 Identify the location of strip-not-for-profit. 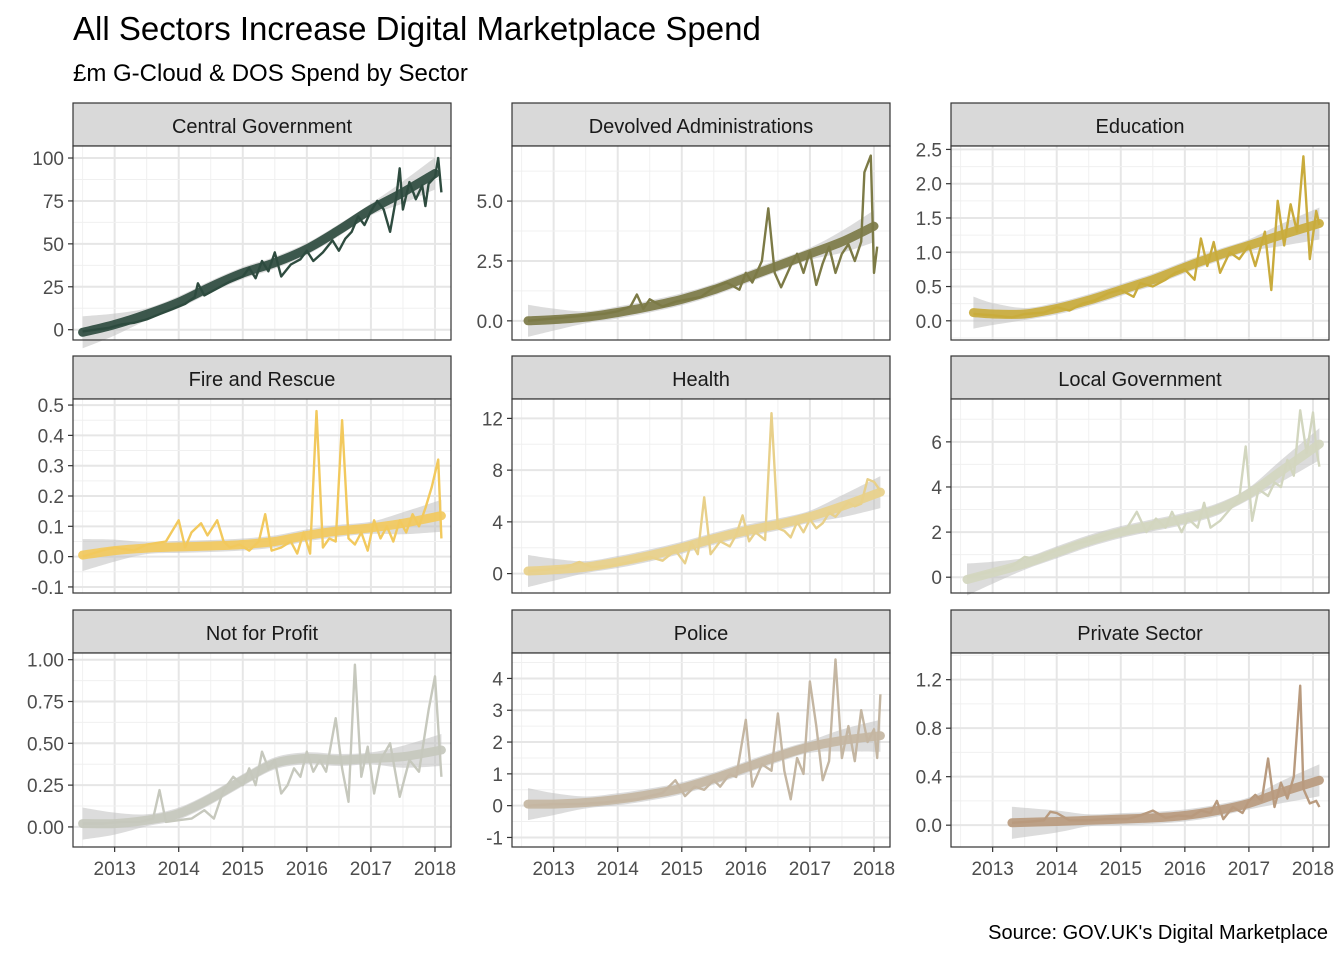
(262, 631).